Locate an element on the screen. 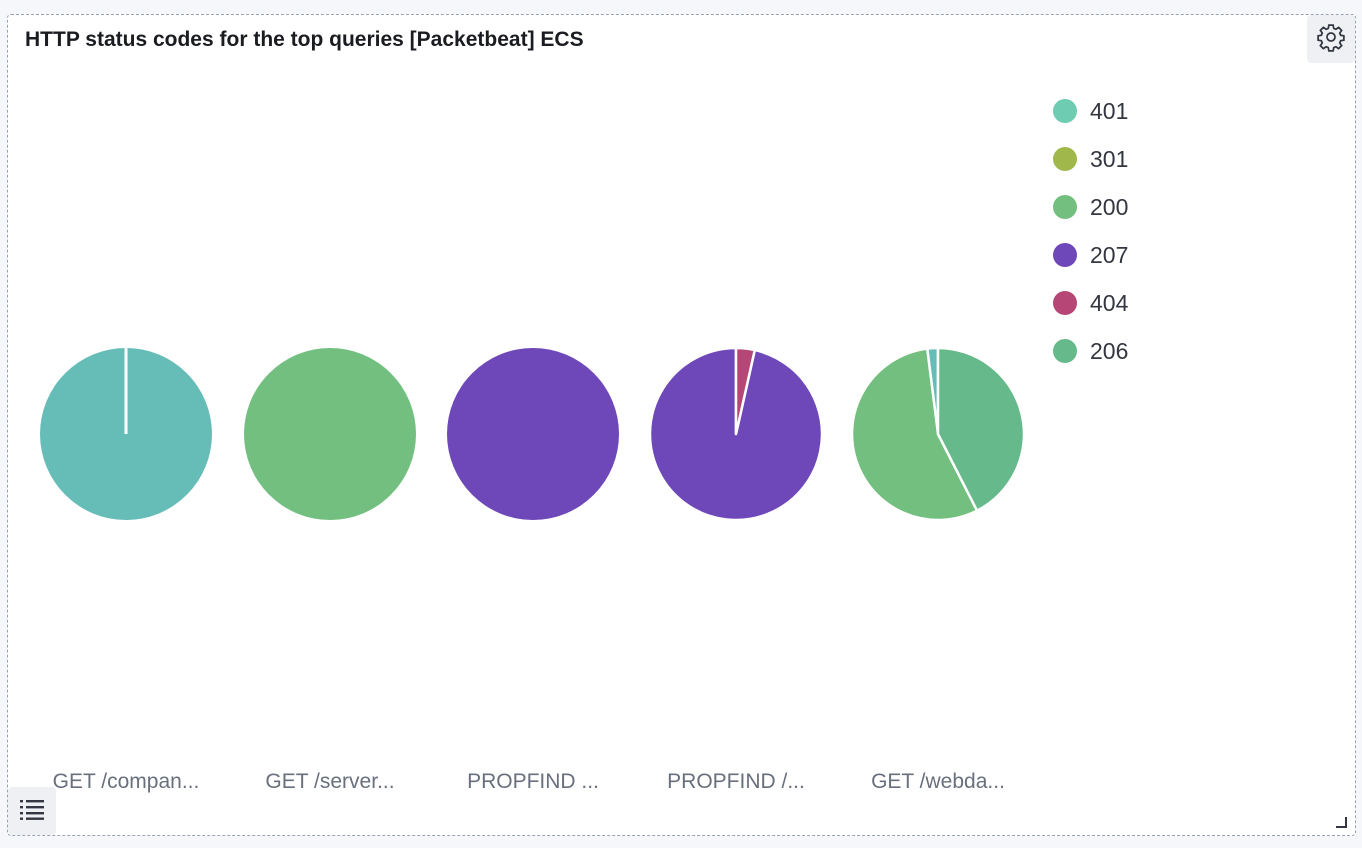 The image size is (1362, 848). gear-icon is located at coordinates (1331, 39).